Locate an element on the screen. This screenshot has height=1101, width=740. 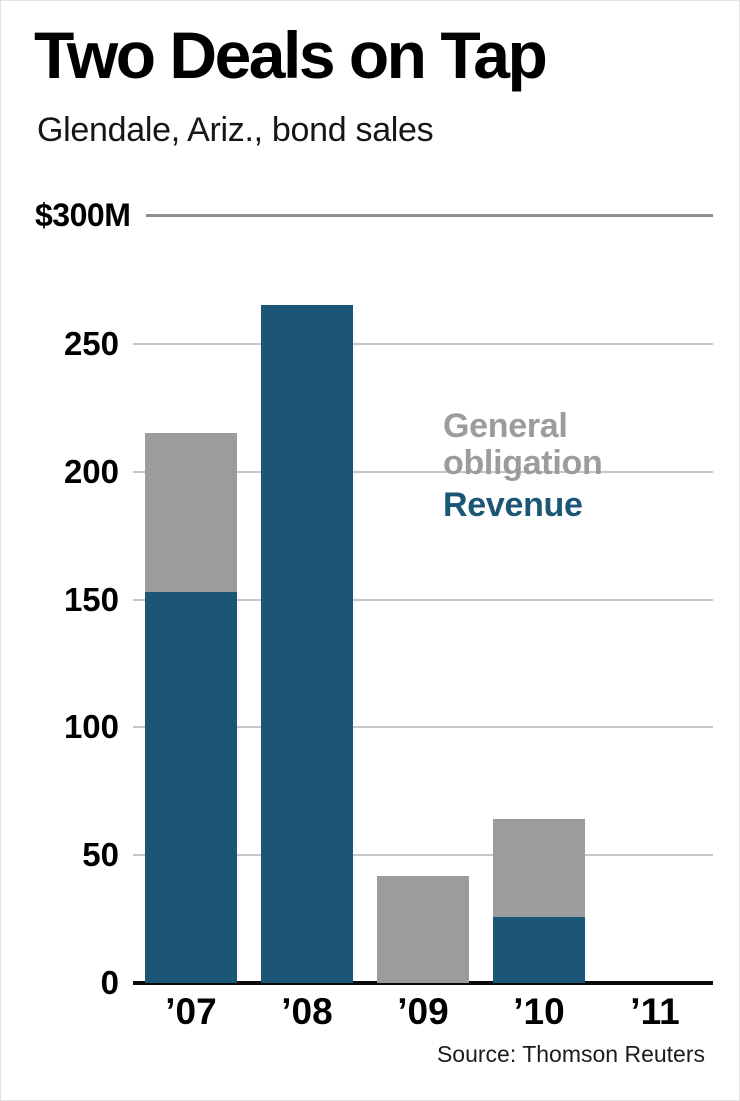
chart-title: Two Deals on Tap is located at coordinates (291, 55).